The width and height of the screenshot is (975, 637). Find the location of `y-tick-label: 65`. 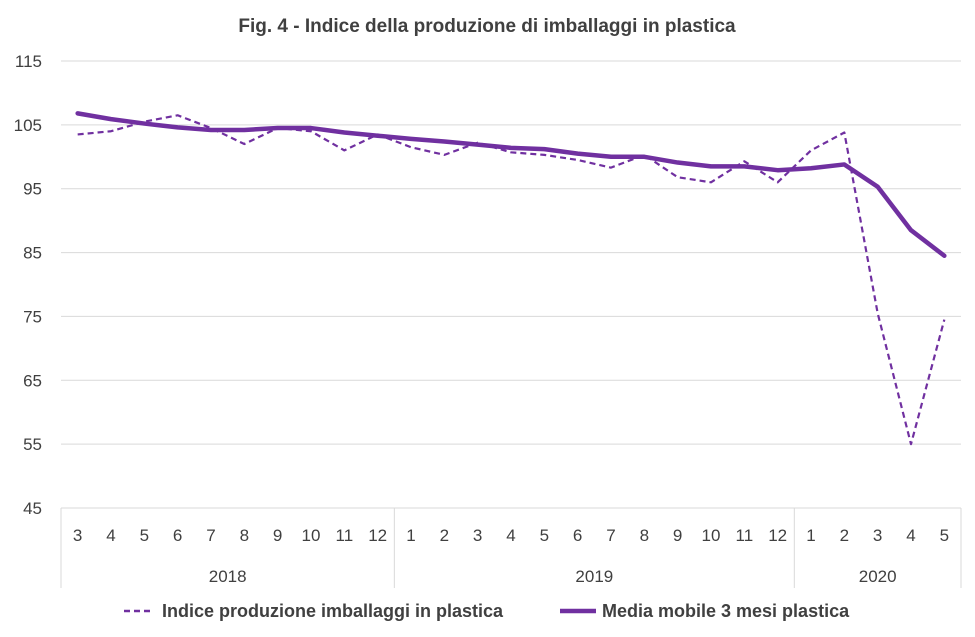

y-tick-label: 65 is located at coordinates (32, 380).